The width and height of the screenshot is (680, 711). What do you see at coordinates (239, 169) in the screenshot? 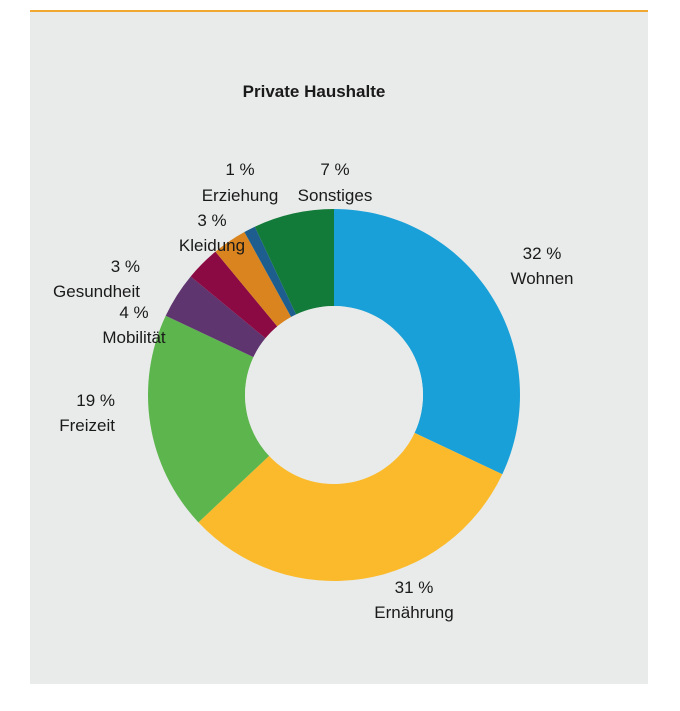
I see `value-label-erziehung: 1 %` at bounding box center [239, 169].